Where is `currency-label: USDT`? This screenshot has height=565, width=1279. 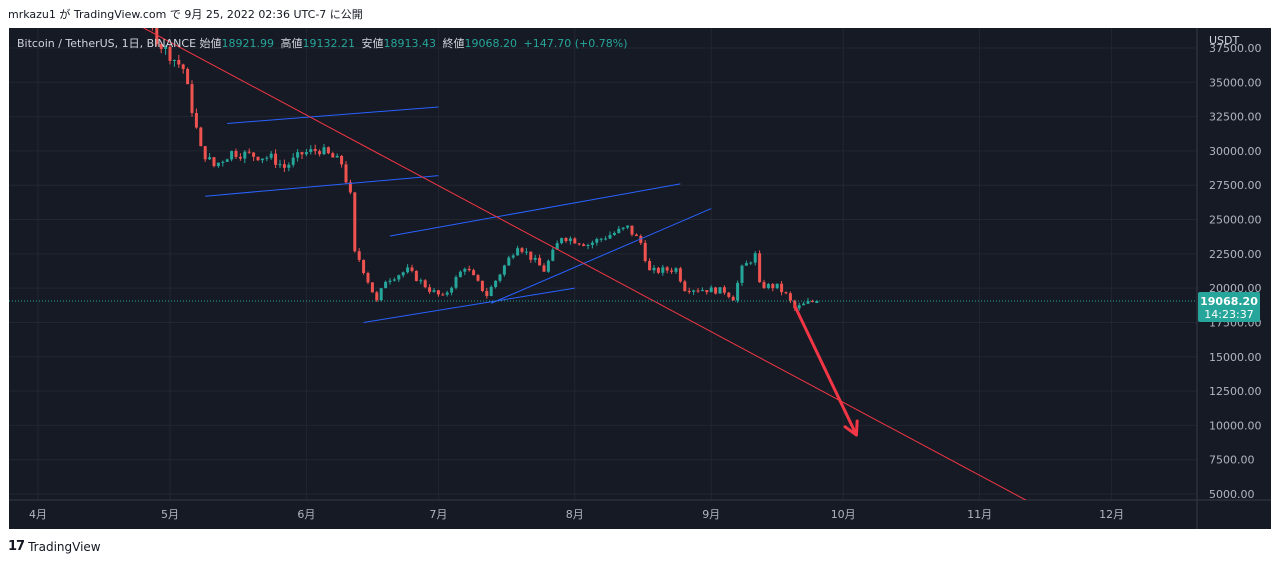 currency-label: USDT is located at coordinates (1224, 40).